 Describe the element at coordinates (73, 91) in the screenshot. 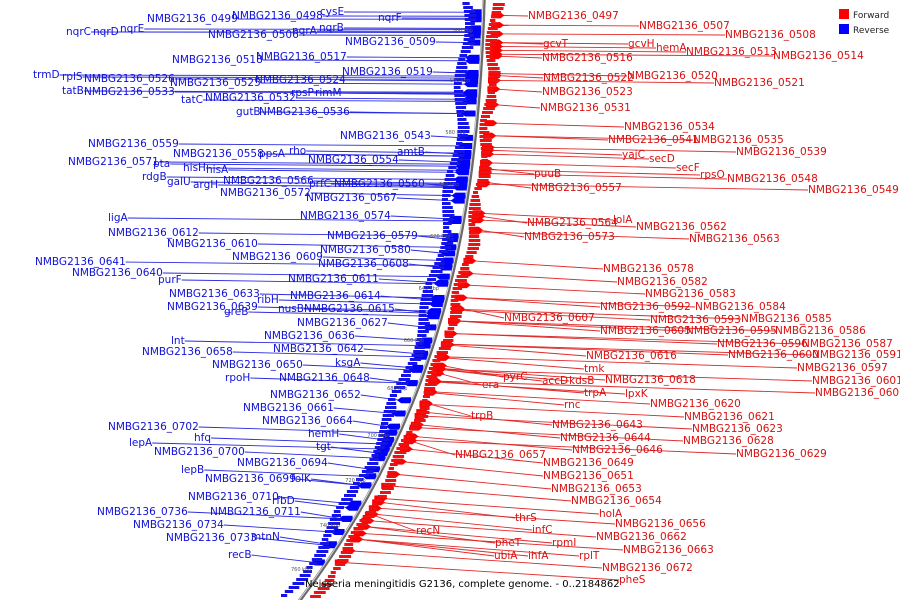

I see `gene-label-tatB: tatB` at that location.